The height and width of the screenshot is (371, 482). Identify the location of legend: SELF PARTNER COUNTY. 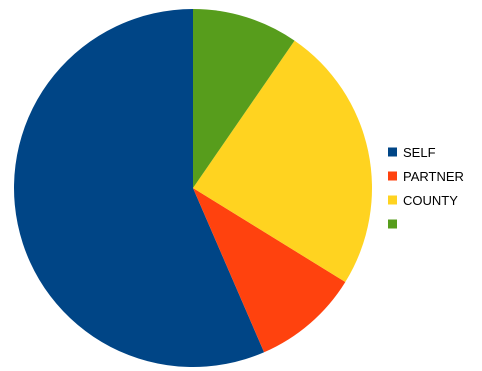
(426, 187).